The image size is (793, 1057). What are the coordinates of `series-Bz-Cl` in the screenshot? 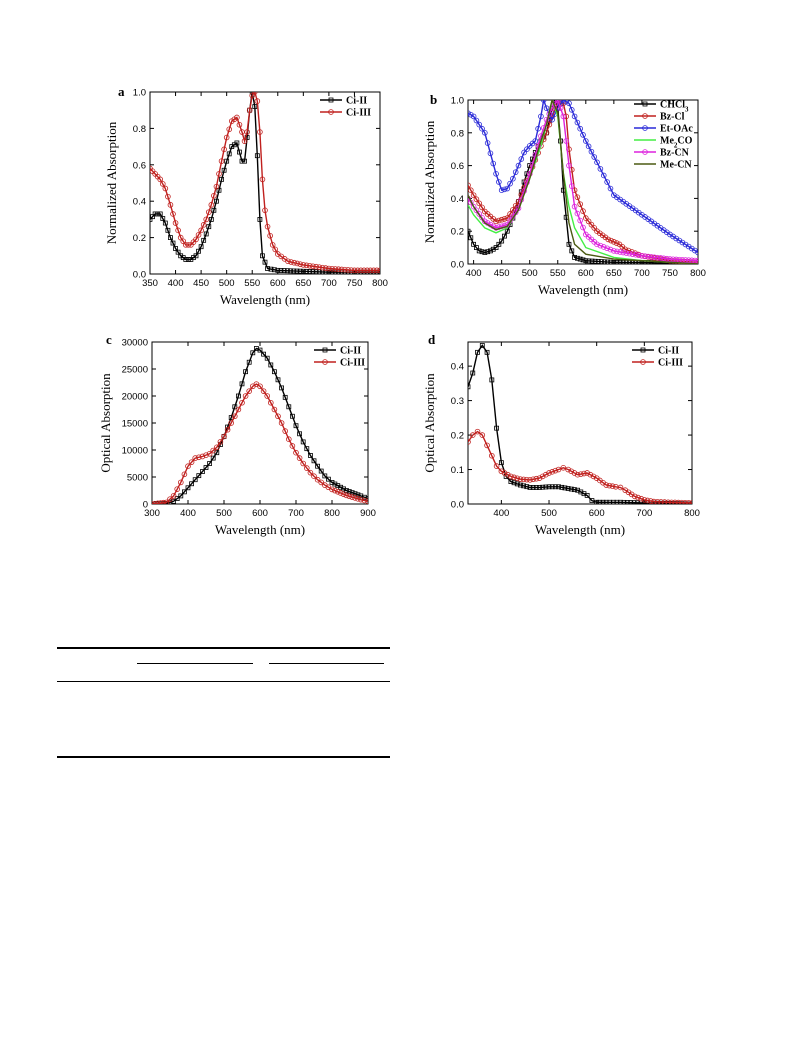 It's located at (583, 182).